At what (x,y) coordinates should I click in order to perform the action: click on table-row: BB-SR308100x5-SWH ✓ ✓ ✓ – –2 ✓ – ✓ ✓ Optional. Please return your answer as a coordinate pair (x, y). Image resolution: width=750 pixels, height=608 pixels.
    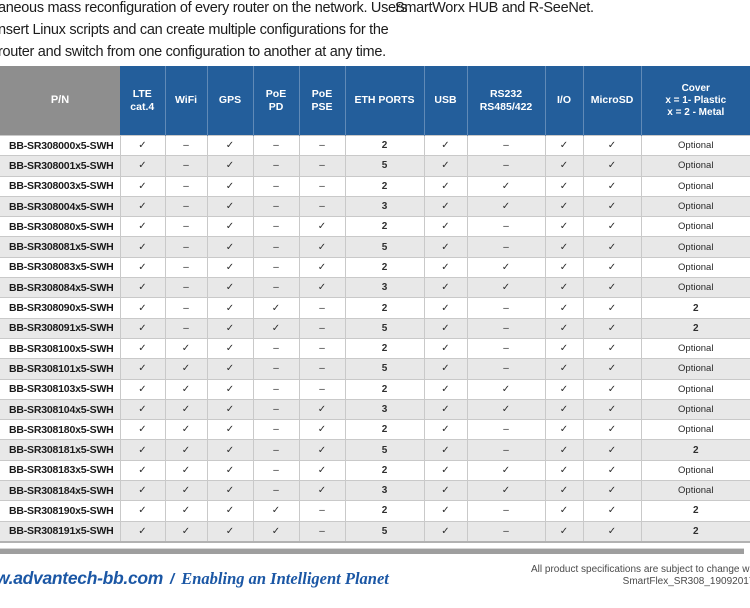
    Looking at the image, I should click on (375, 348).